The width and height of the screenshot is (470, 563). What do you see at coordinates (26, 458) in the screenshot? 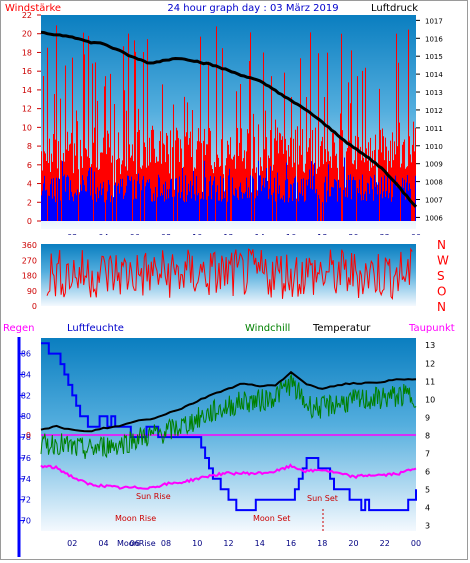
I see `humidity-y-tick: 76` at bounding box center [26, 458].